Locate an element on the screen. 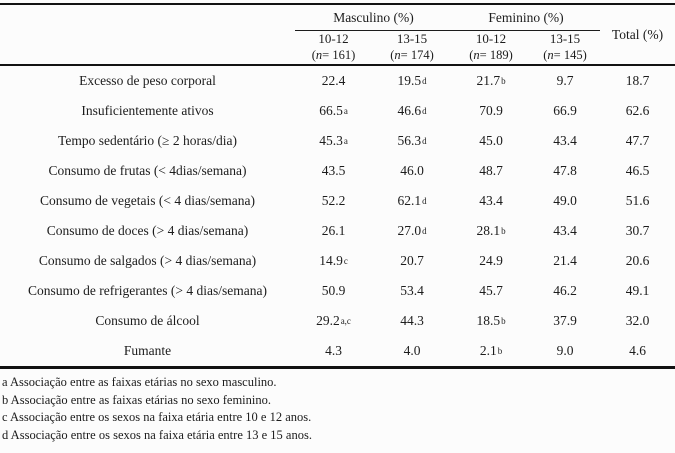 The height and width of the screenshot is (453, 675). row-label: Consumo de doces (> 4 dias/semana) is located at coordinates (147, 230).